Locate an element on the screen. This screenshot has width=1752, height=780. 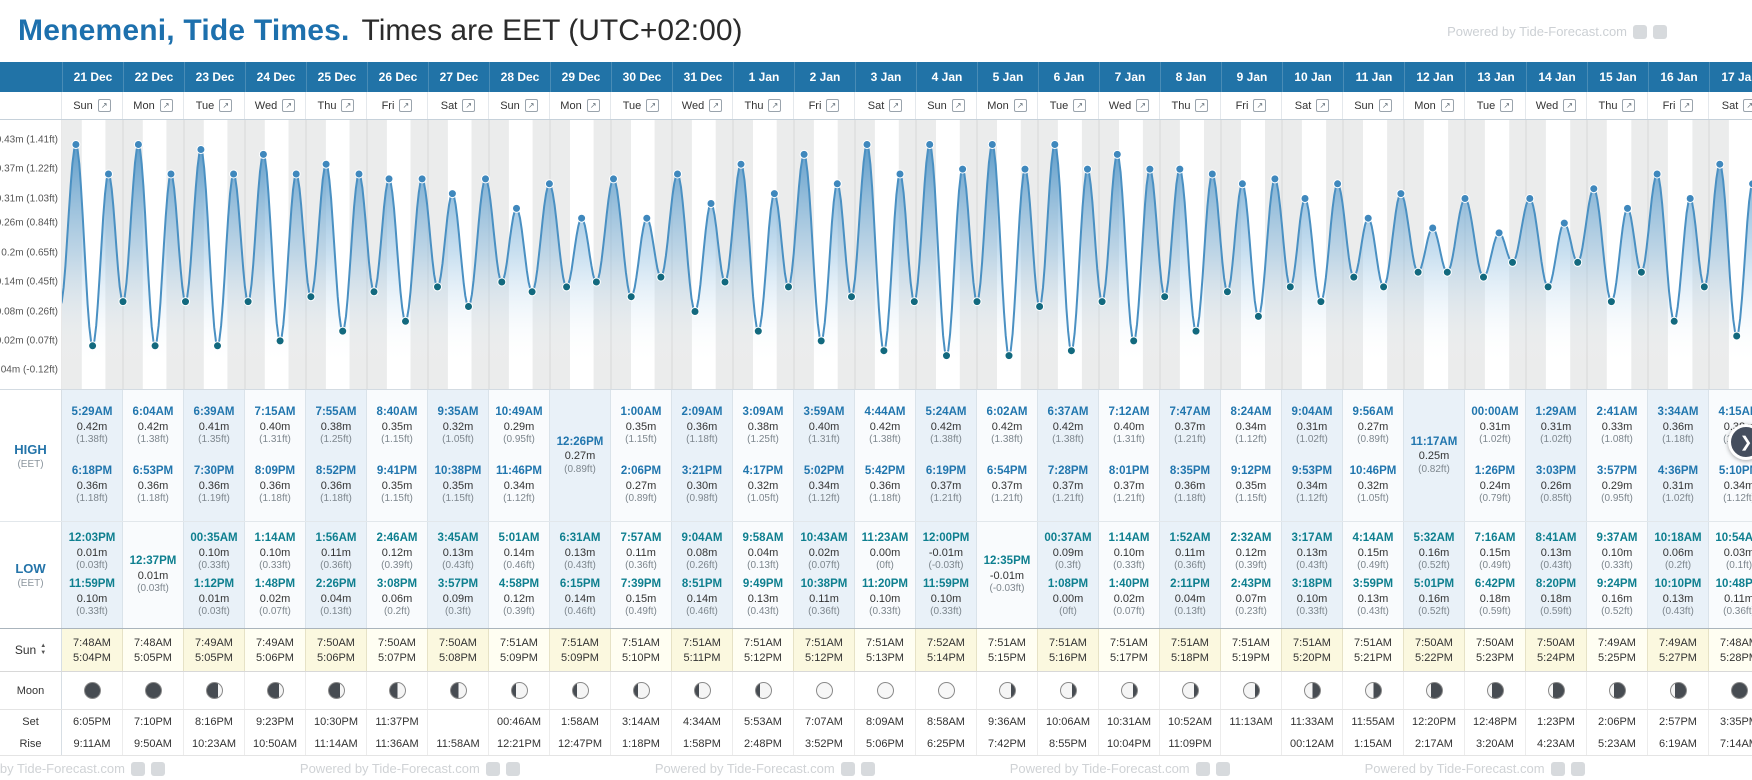
high-tide-time: 1:00AM is located at coordinates (641, 412).